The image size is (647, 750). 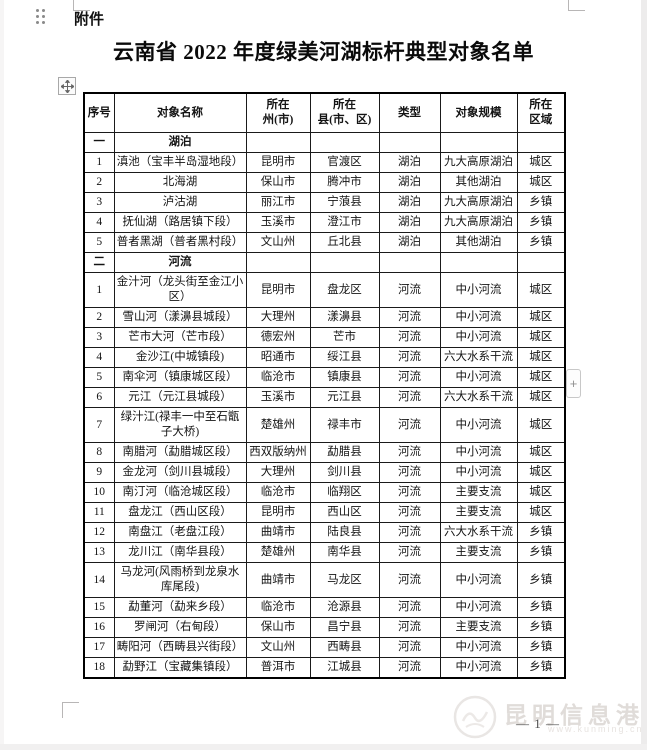 I want to click on cell-prefecture: 保山市, so click(x=278, y=627).